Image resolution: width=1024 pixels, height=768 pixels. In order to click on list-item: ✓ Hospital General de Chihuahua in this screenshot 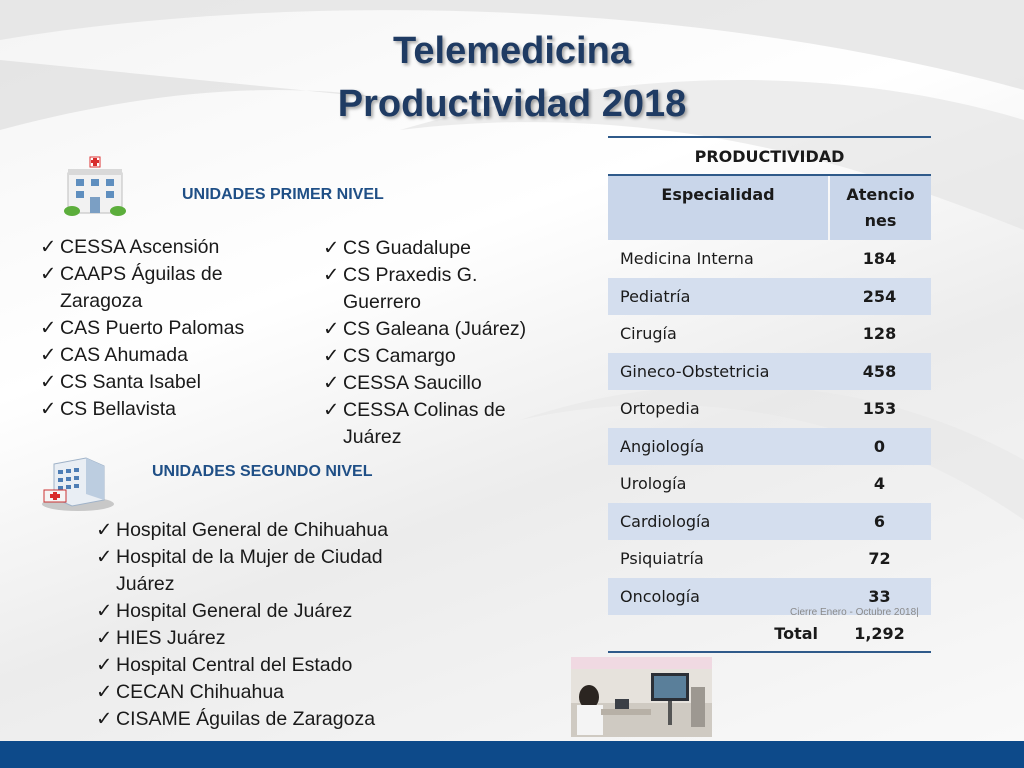, I will do `click(276, 530)`.